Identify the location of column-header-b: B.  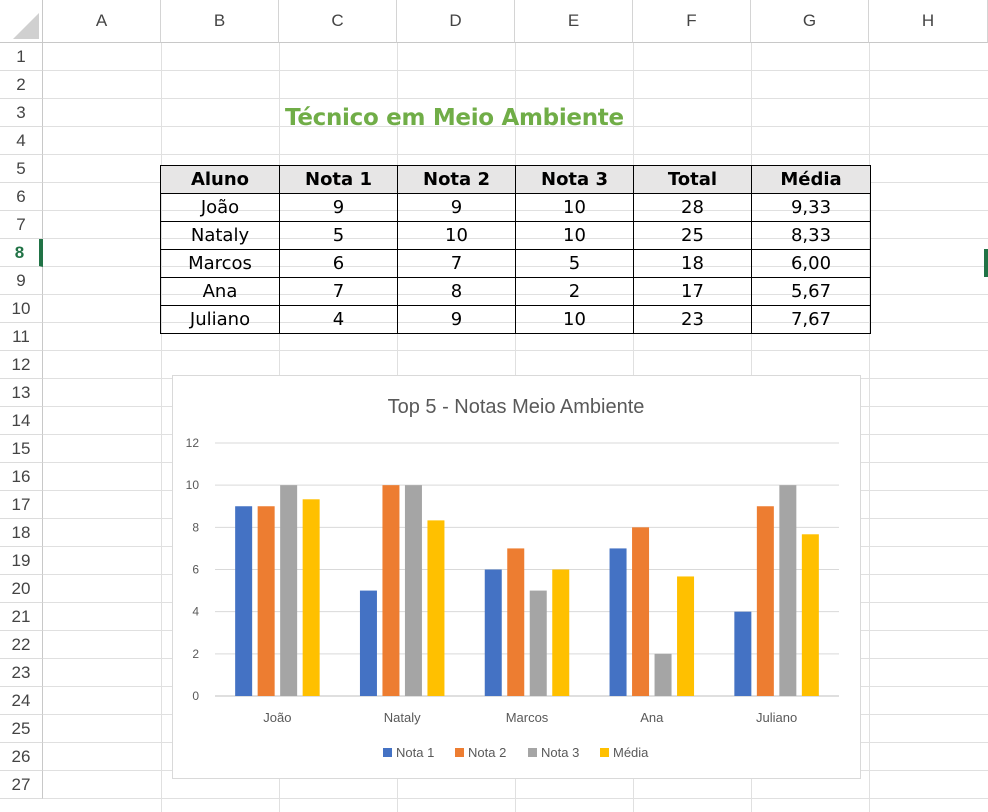
(220, 21).